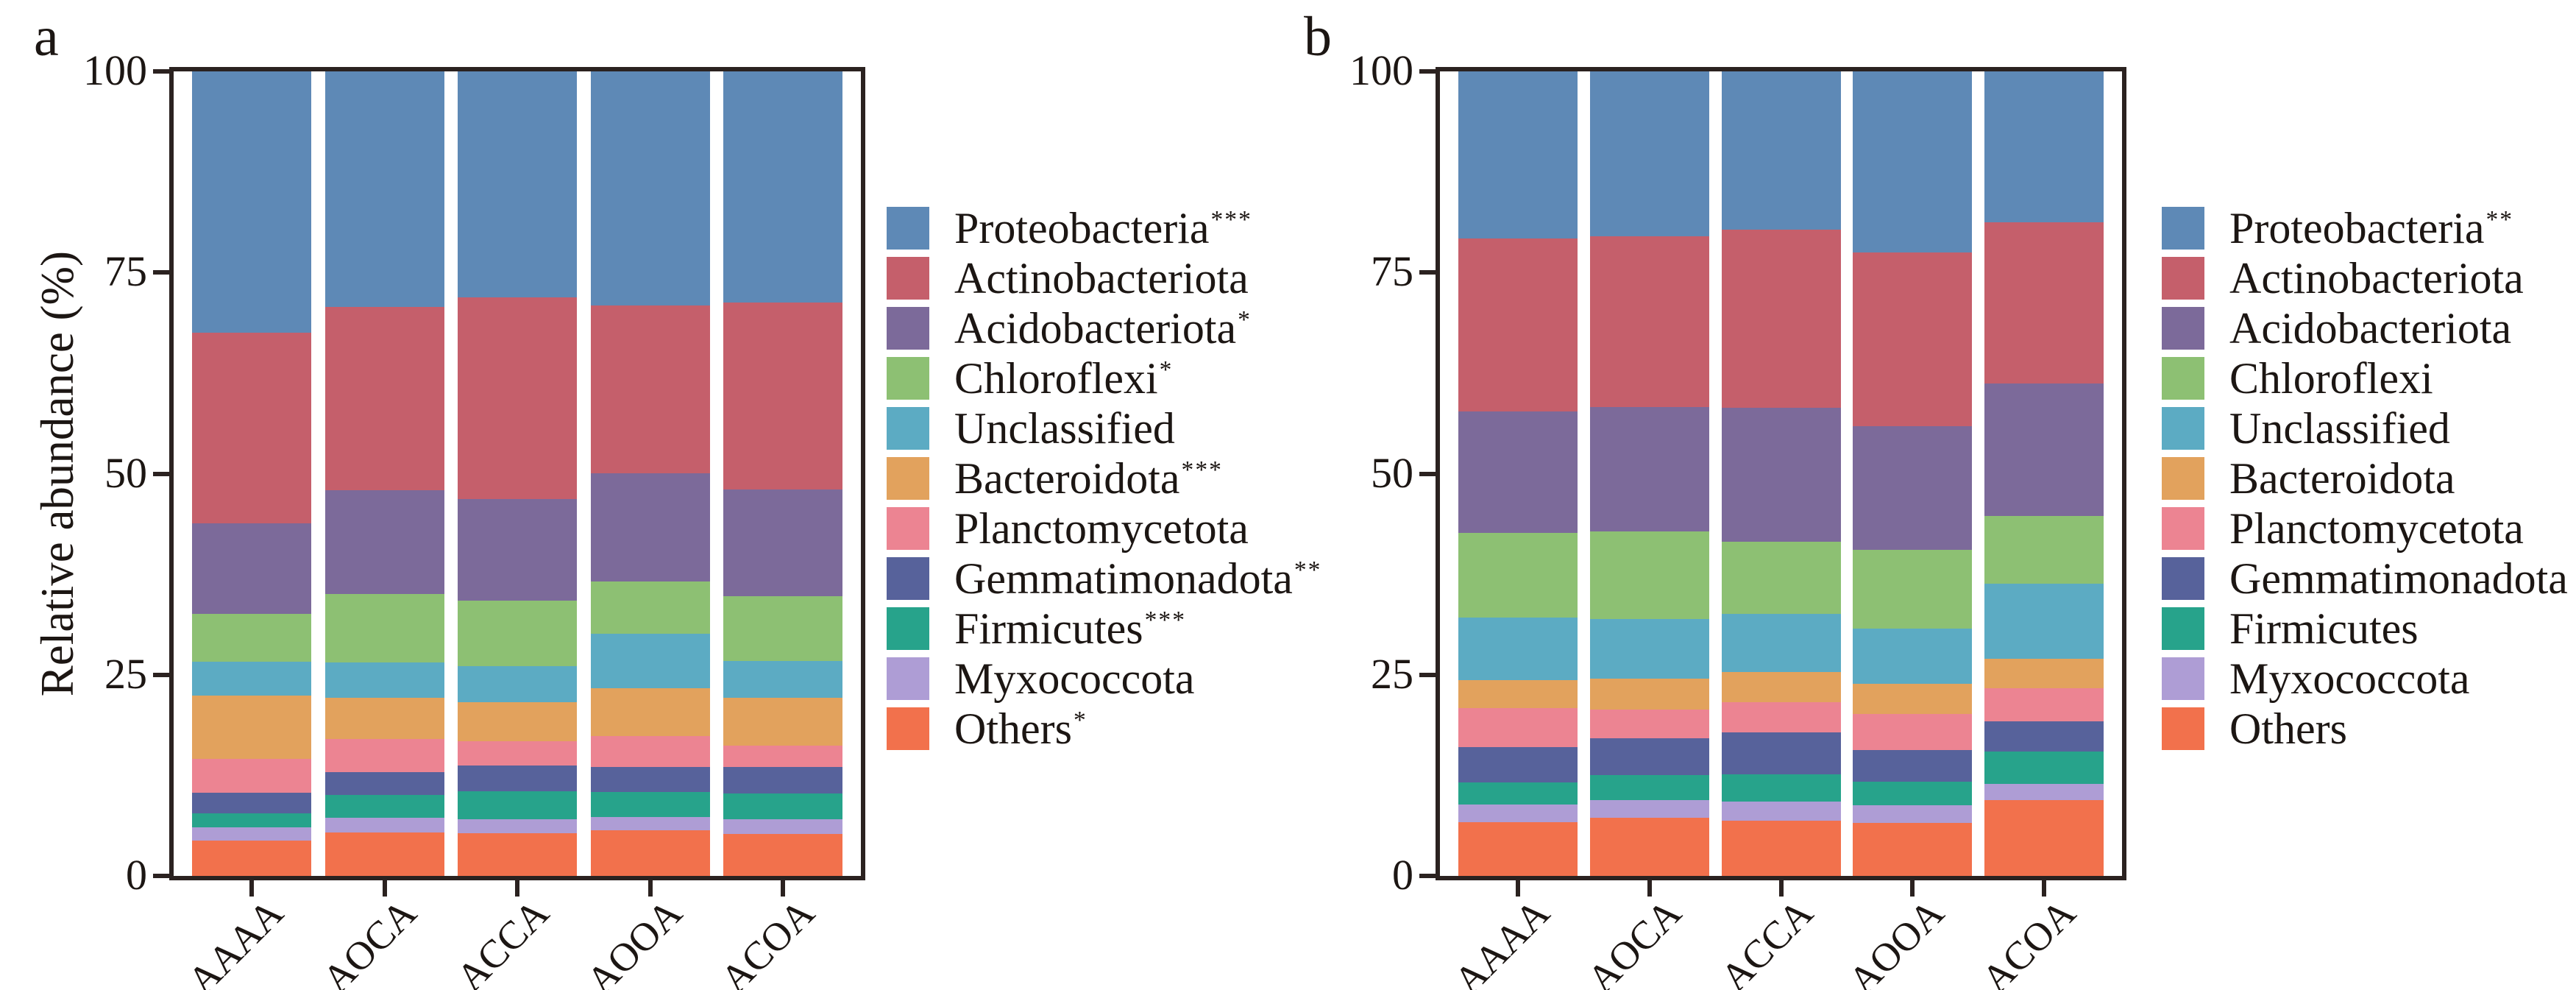  I want to click on legend-item-gemmatimonadota: Gemmatimonadota, so click(2365, 579).